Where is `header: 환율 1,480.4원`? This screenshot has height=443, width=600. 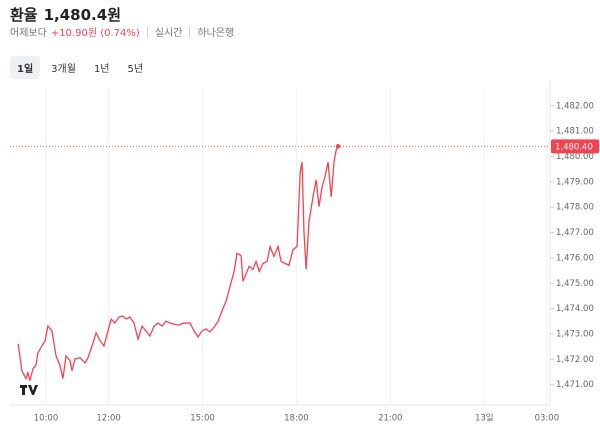 header: 환율 1,480.4원 is located at coordinates (68, 14).